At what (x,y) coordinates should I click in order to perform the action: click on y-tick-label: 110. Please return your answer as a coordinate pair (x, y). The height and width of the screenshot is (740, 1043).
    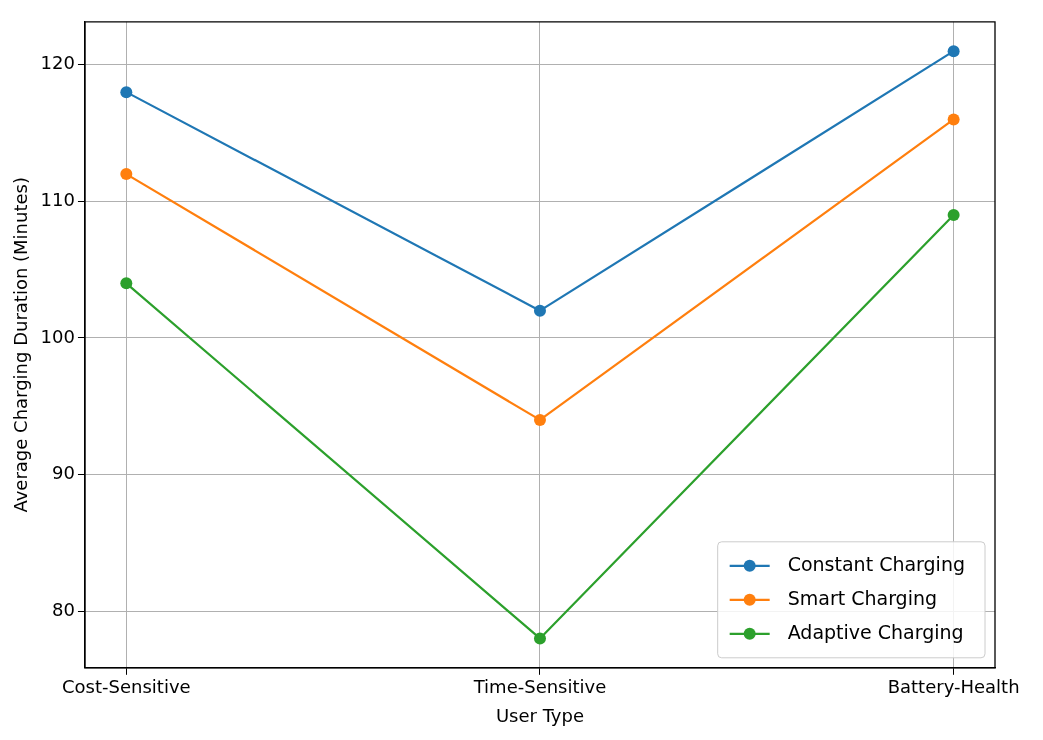
    Looking at the image, I should click on (57, 200).